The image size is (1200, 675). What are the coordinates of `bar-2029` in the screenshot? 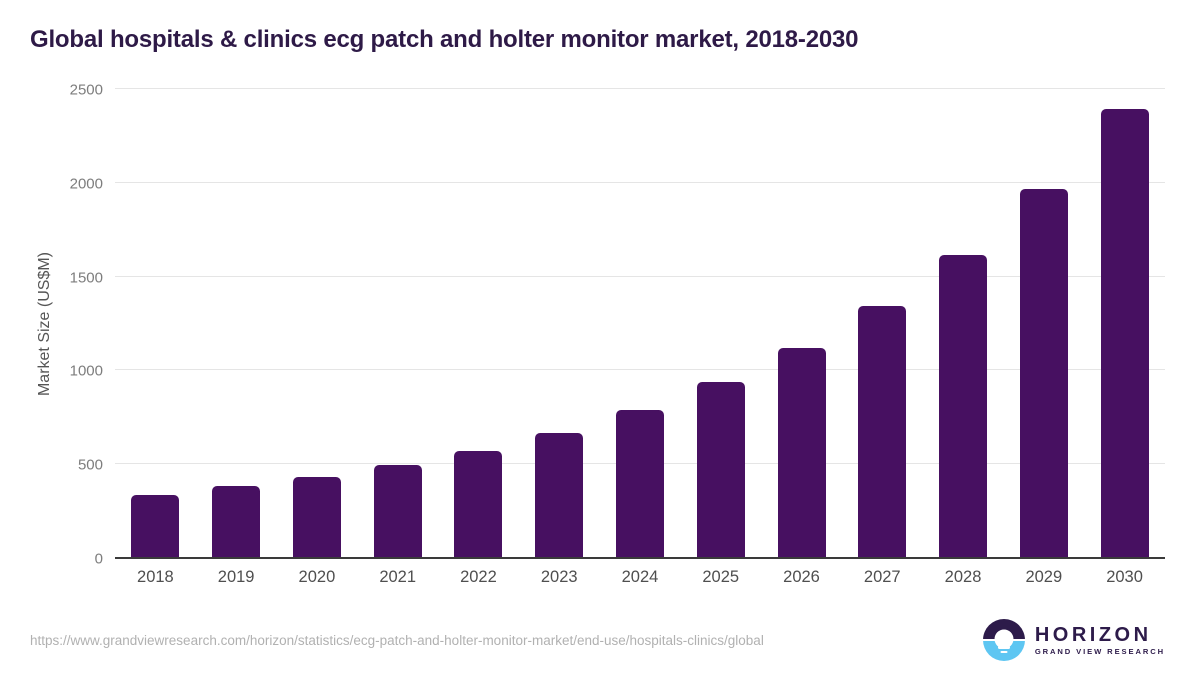 It's located at (1043, 373).